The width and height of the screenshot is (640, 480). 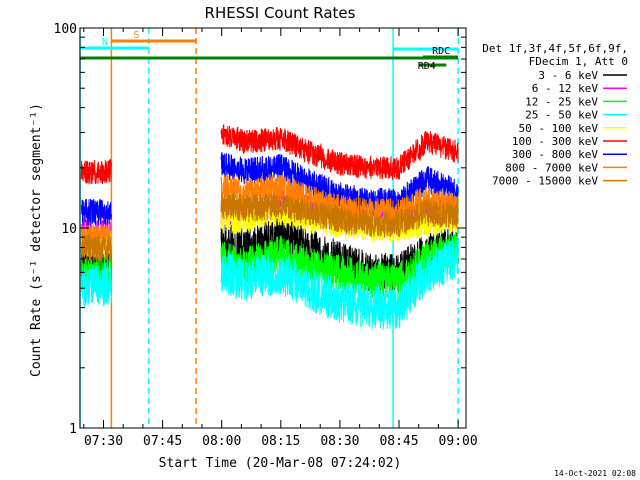 I want to click on legend-label-7: 800 - 7000 keV, so click(x=551, y=167).